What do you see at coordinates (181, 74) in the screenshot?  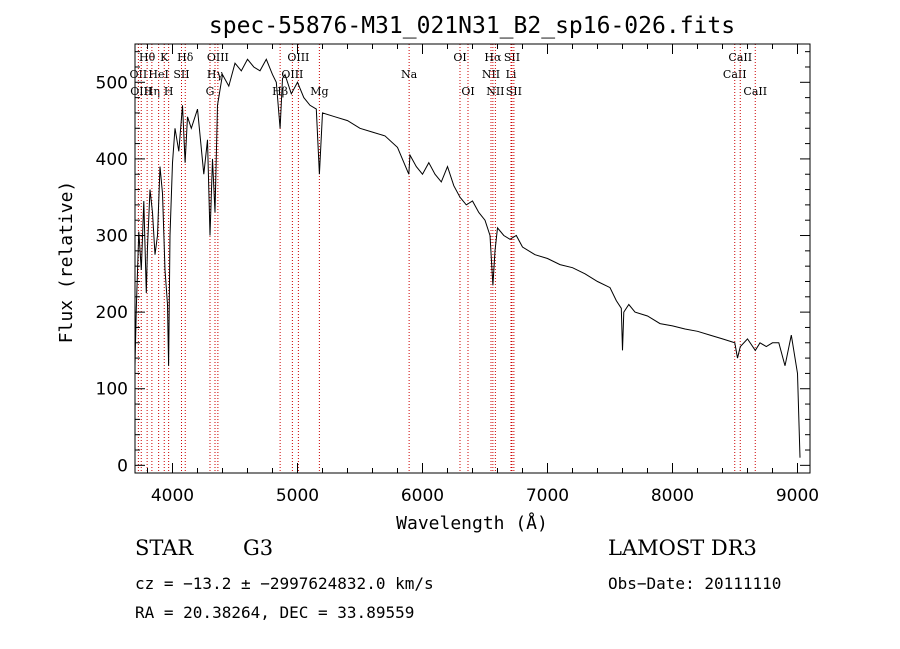 I see `line-marker-label-7: SII` at bounding box center [181, 74].